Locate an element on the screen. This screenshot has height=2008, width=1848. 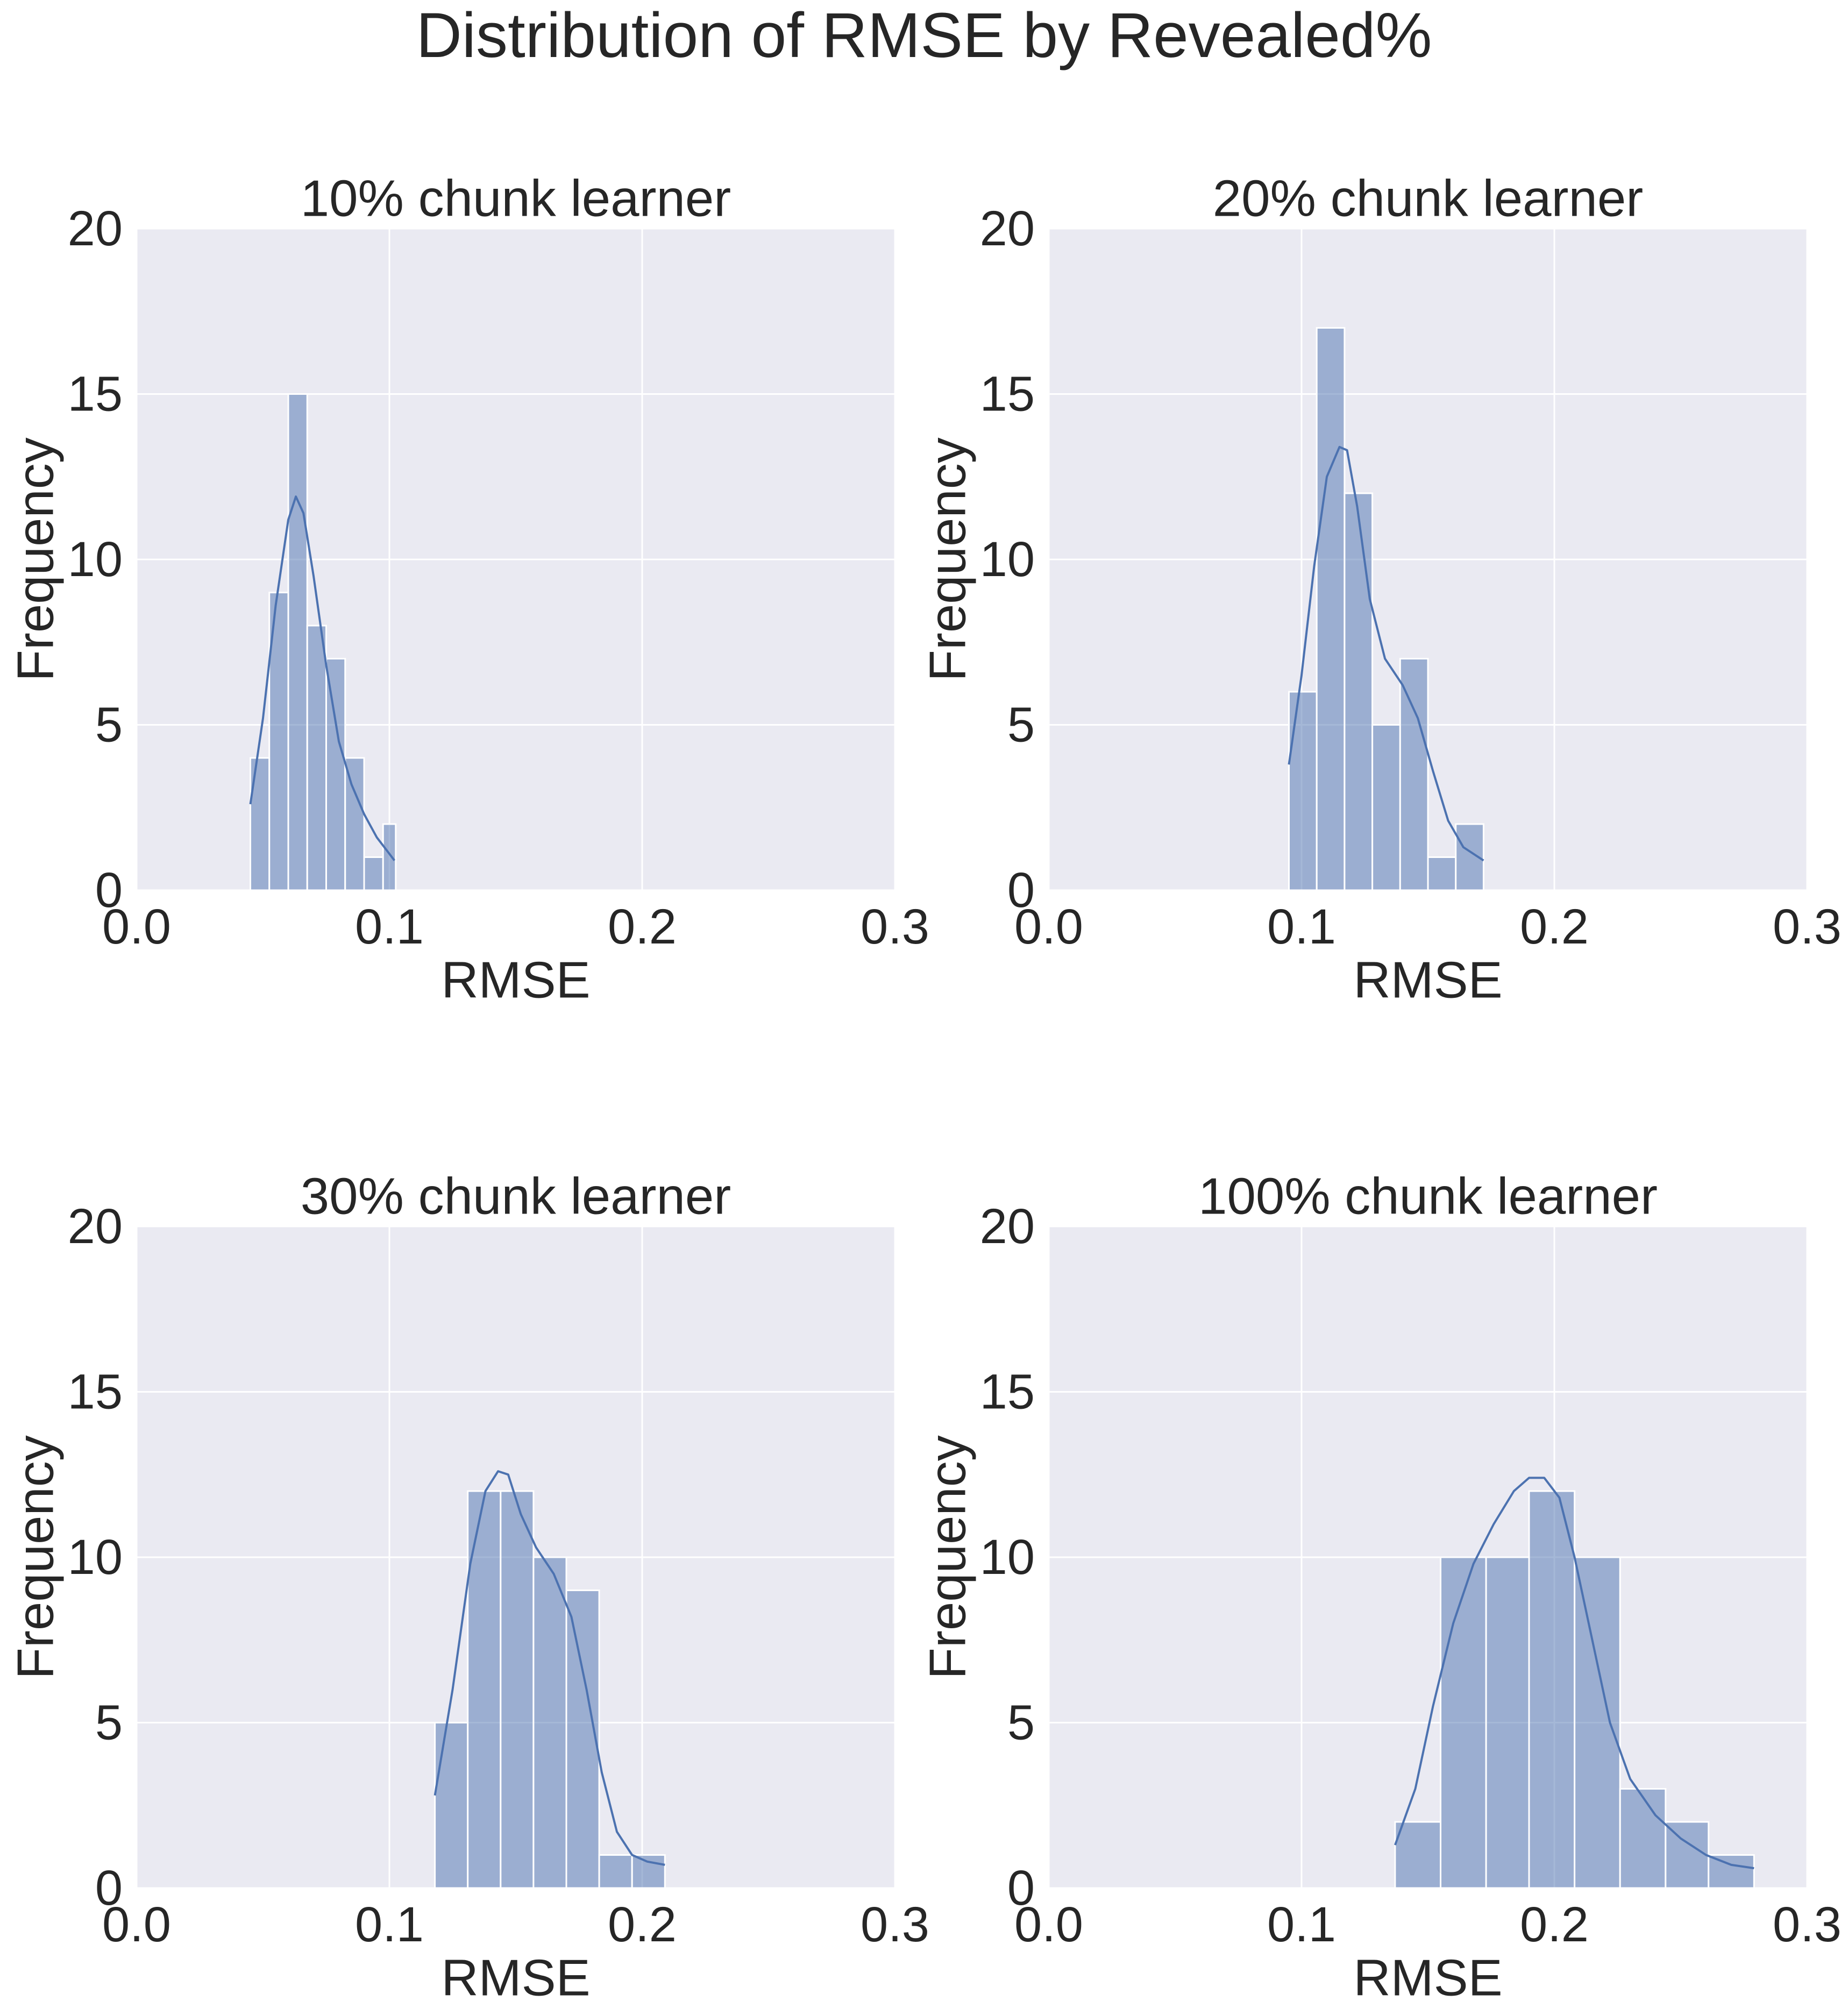
panel-title: 10% chunk learner is located at coordinates (516, 199).